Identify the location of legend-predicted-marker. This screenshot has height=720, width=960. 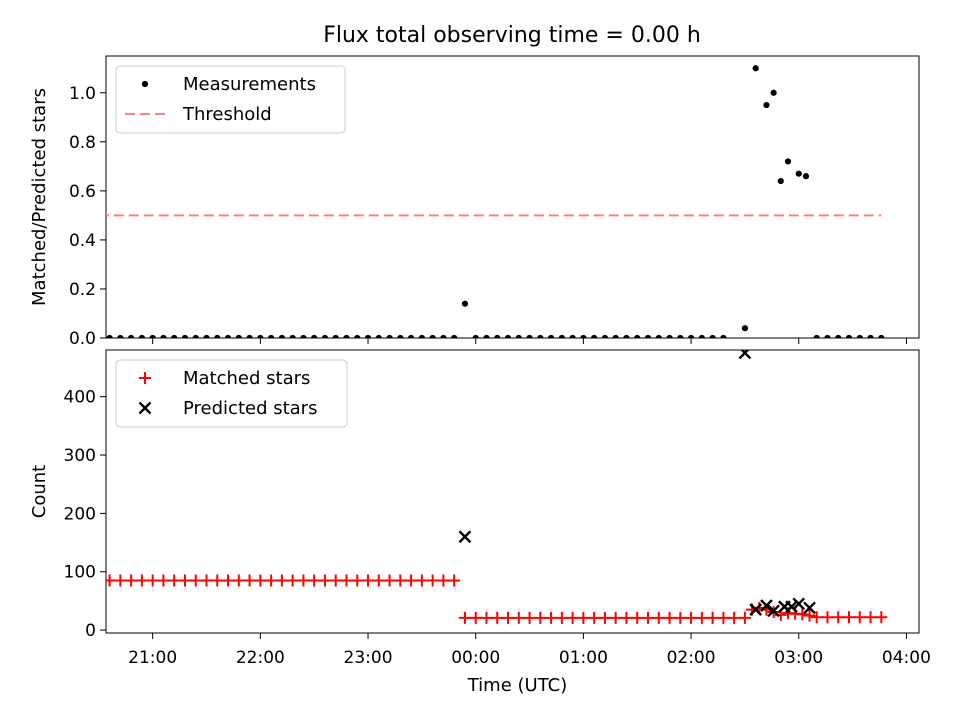
(145, 408).